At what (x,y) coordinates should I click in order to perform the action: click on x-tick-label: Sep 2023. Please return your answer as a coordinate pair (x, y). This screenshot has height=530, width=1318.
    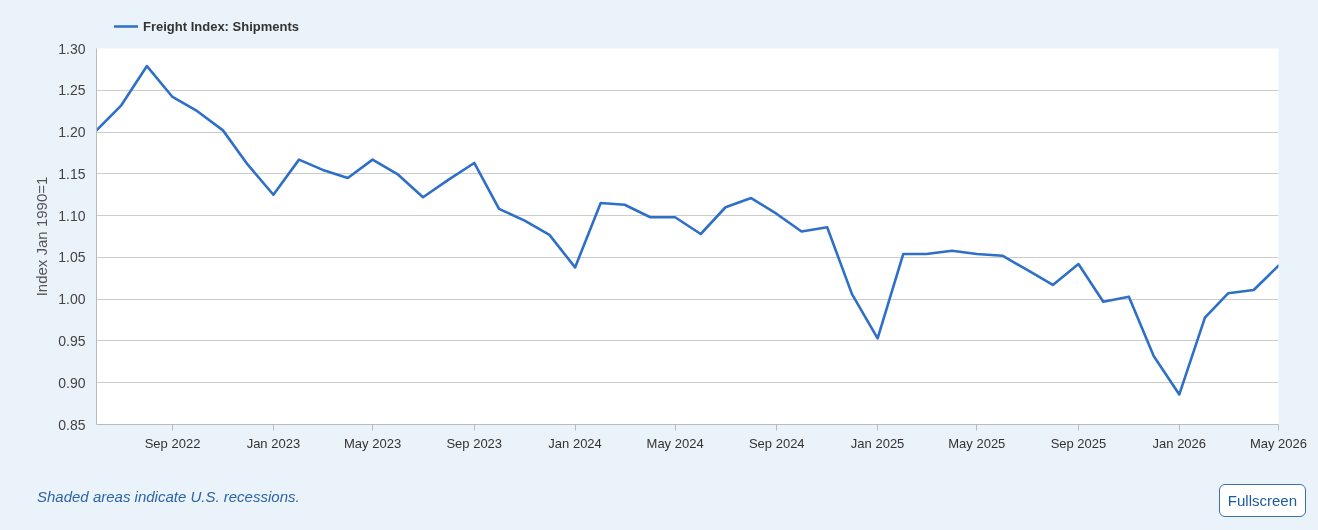
    Looking at the image, I should click on (474, 443).